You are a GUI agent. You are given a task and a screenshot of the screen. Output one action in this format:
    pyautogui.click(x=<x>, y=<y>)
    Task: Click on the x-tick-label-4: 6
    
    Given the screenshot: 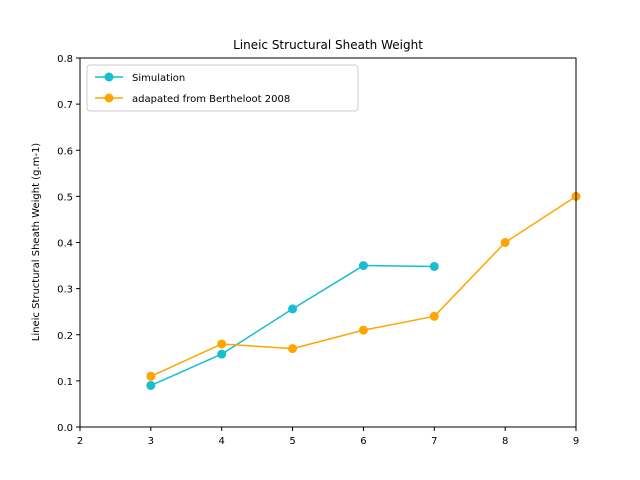 What is the action you would take?
    pyautogui.click(x=363, y=441)
    